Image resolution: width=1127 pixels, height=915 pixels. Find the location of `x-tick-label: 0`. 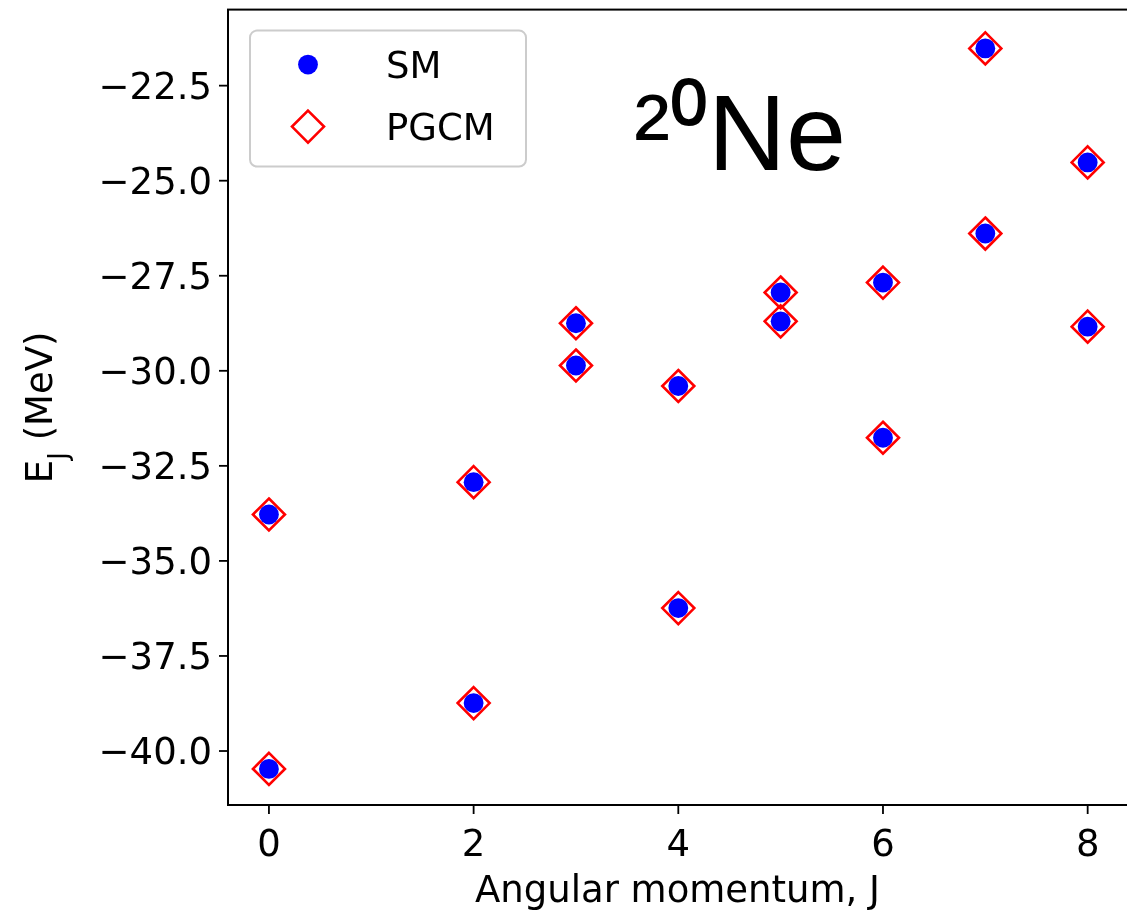

x-tick-label: 0 is located at coordinates (269, 843).